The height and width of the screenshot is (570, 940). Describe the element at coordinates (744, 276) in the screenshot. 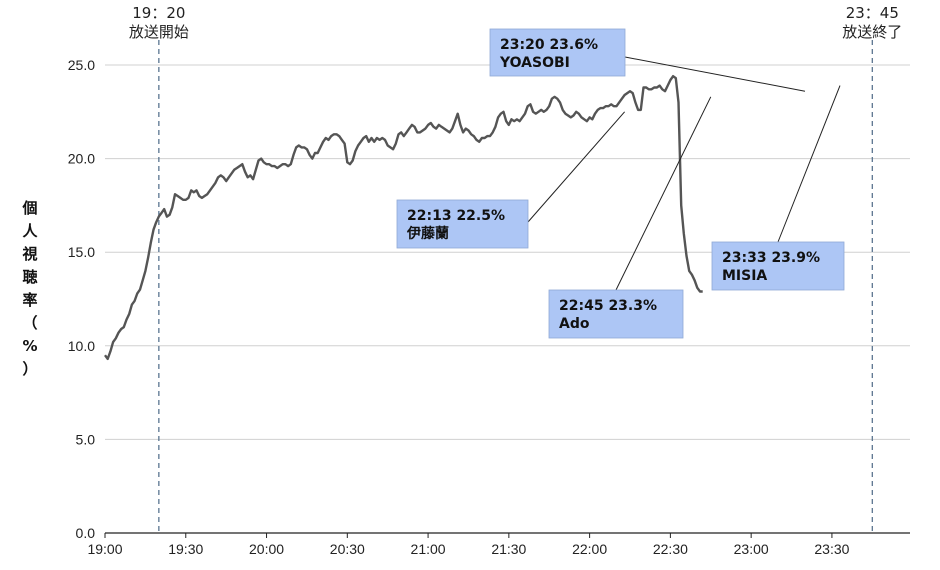

I see `callout-performer: MISIA` at that location.